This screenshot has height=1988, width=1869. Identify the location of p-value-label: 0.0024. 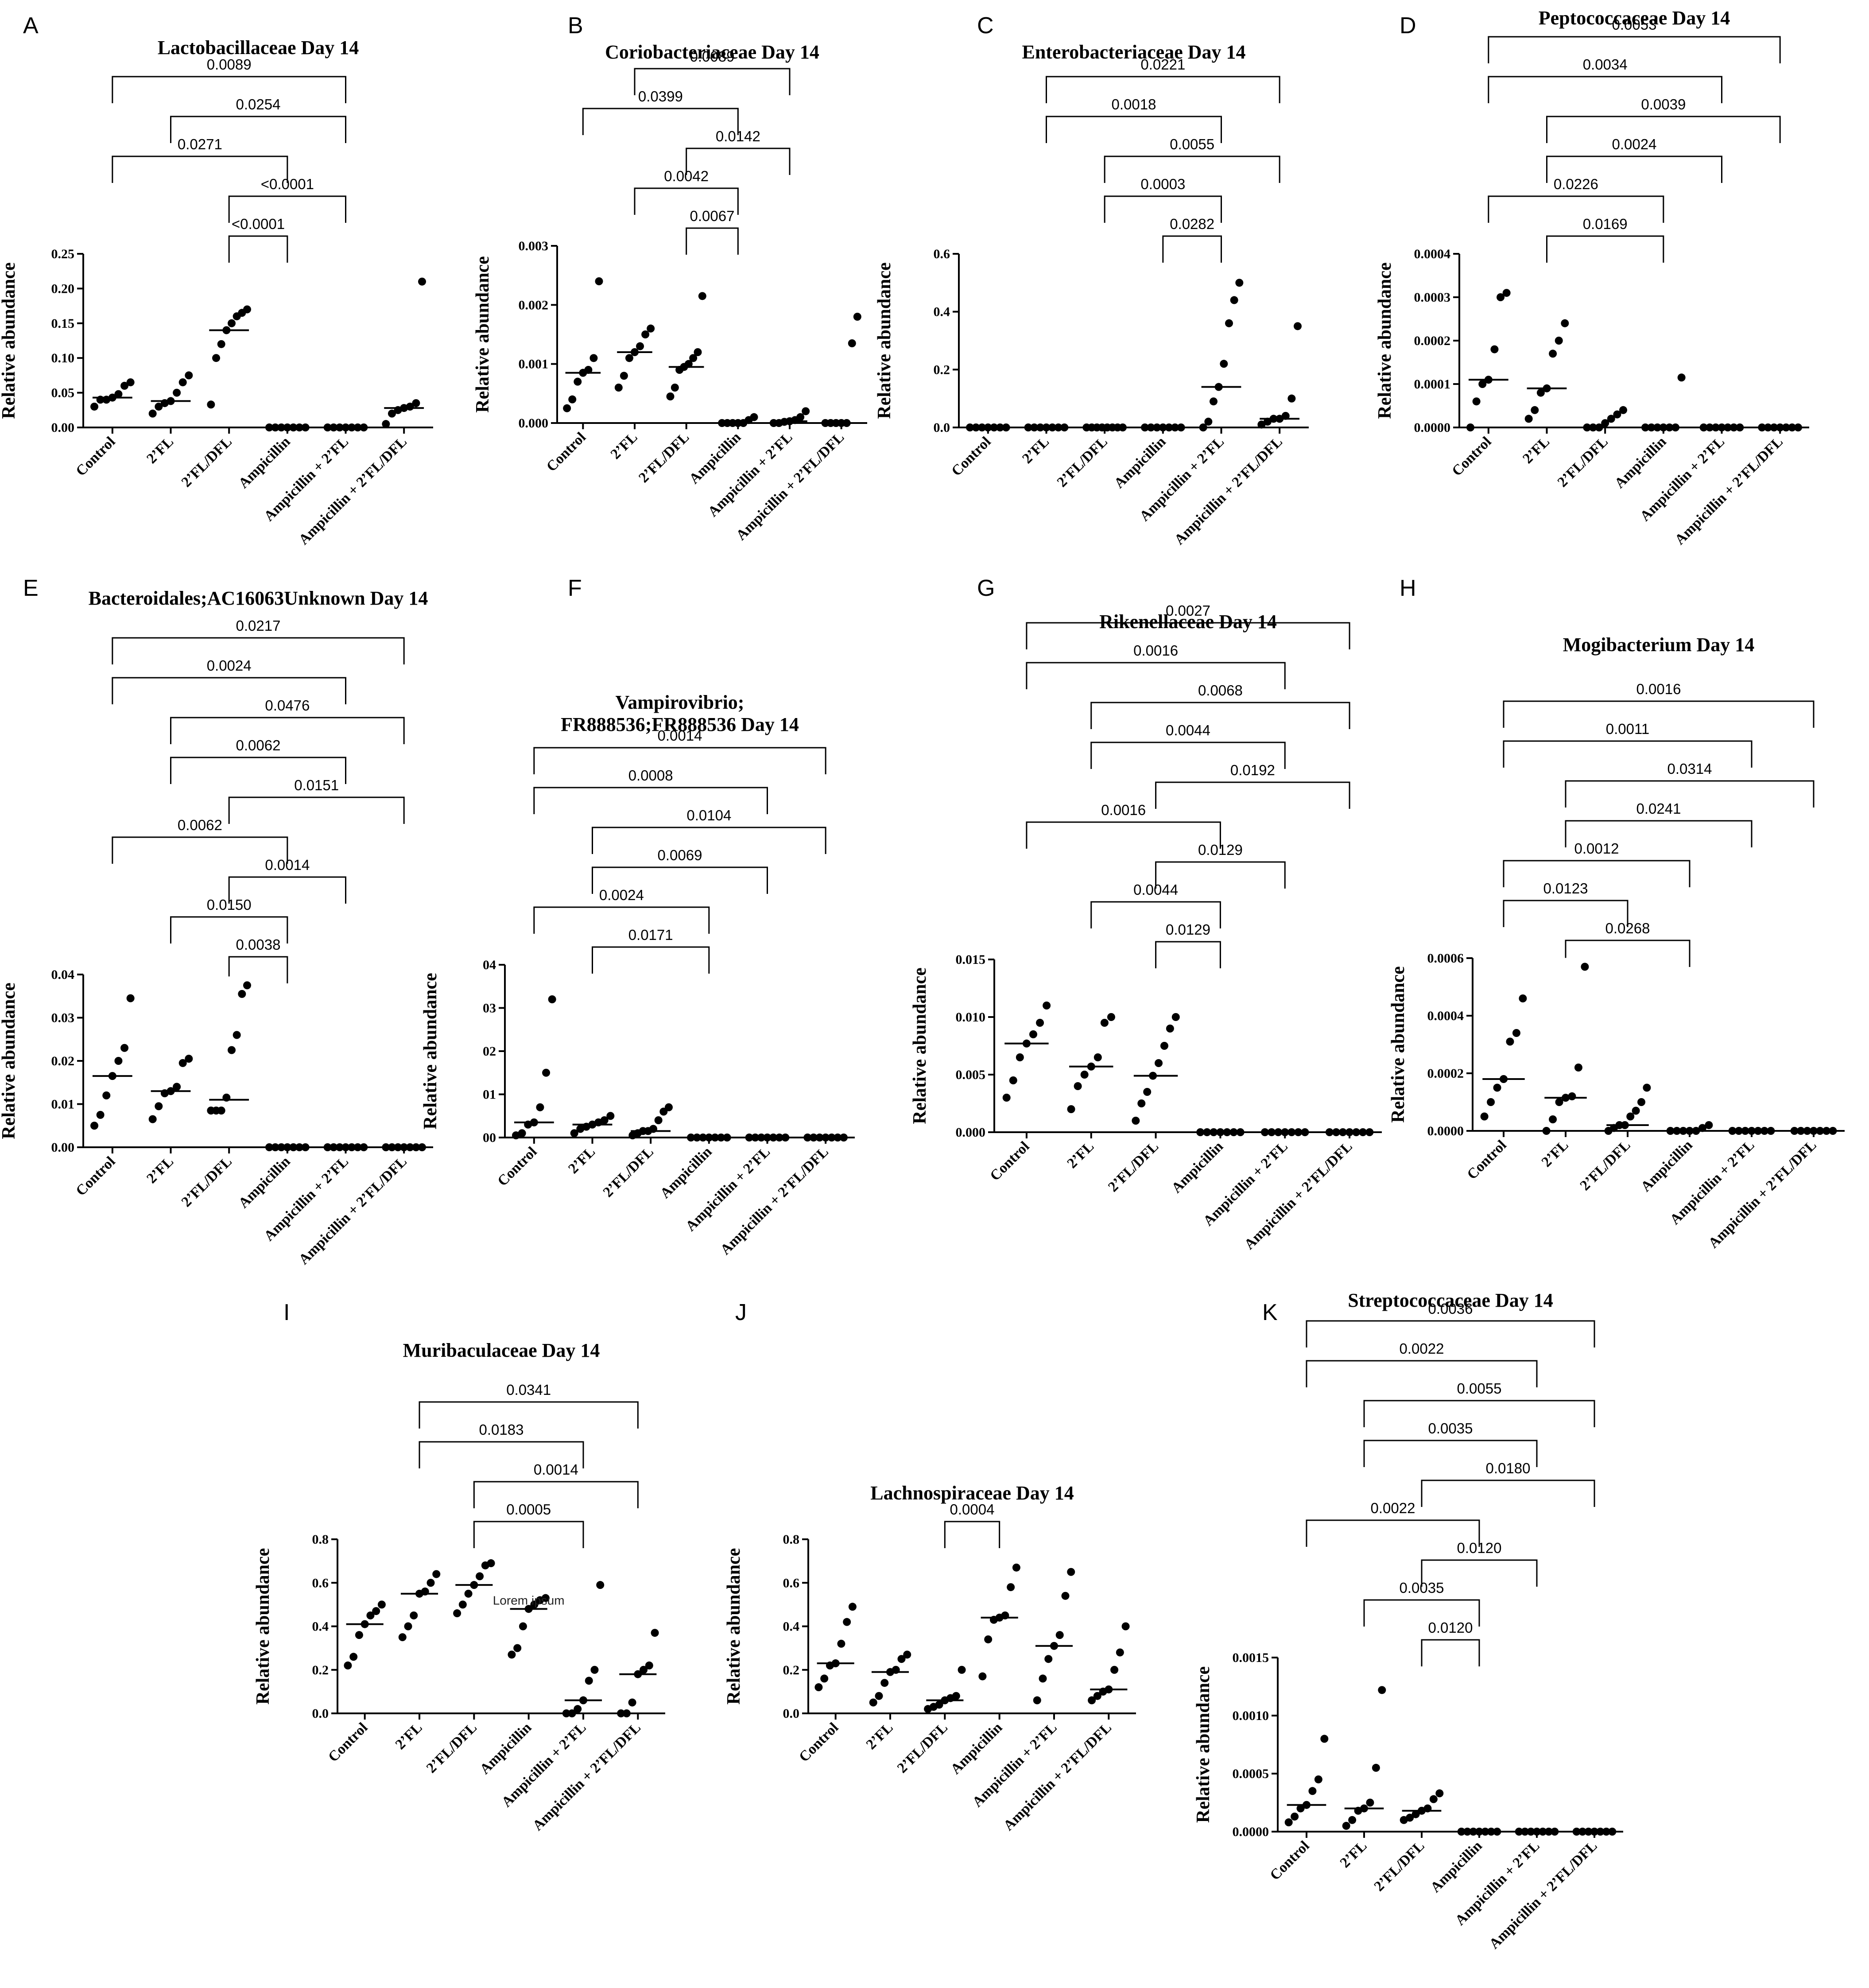
(1634, 144).